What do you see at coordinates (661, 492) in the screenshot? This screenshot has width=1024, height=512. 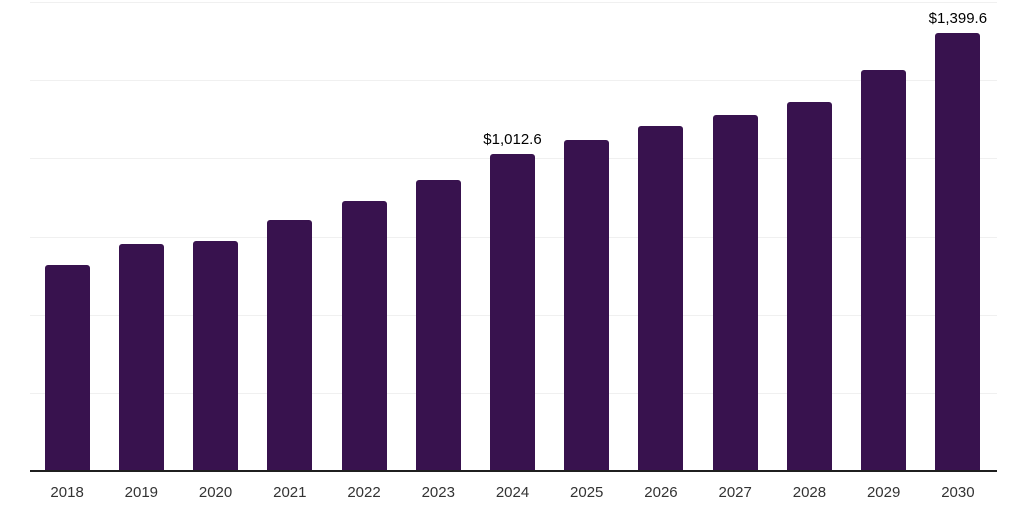 I see `x-tick-label-2026: 2026` at bounding box center [661, 492].